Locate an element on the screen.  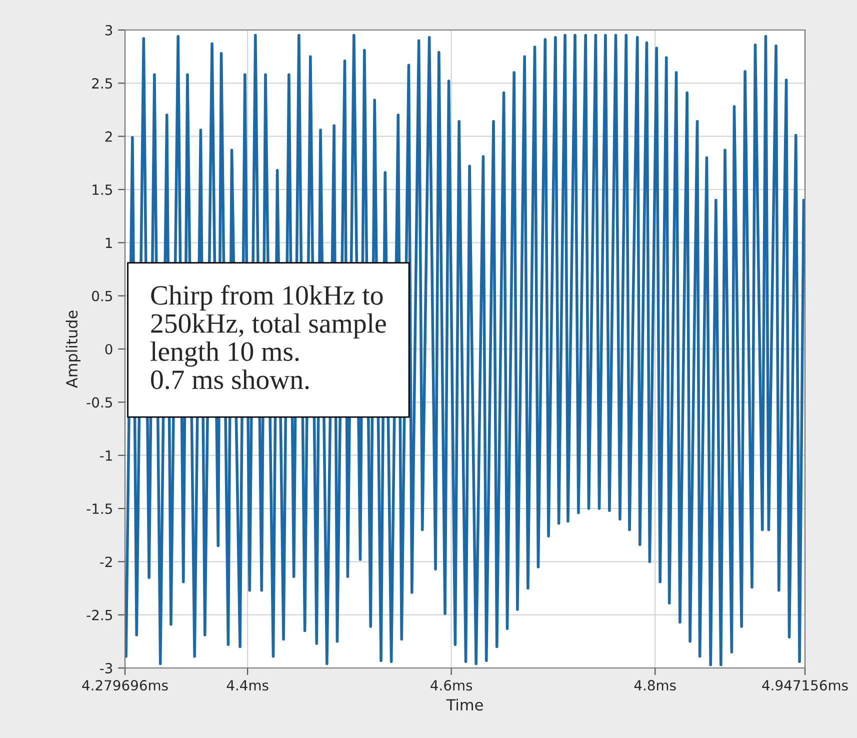
x-tick-label: 4.4ms is located at coordinates (247, 685).